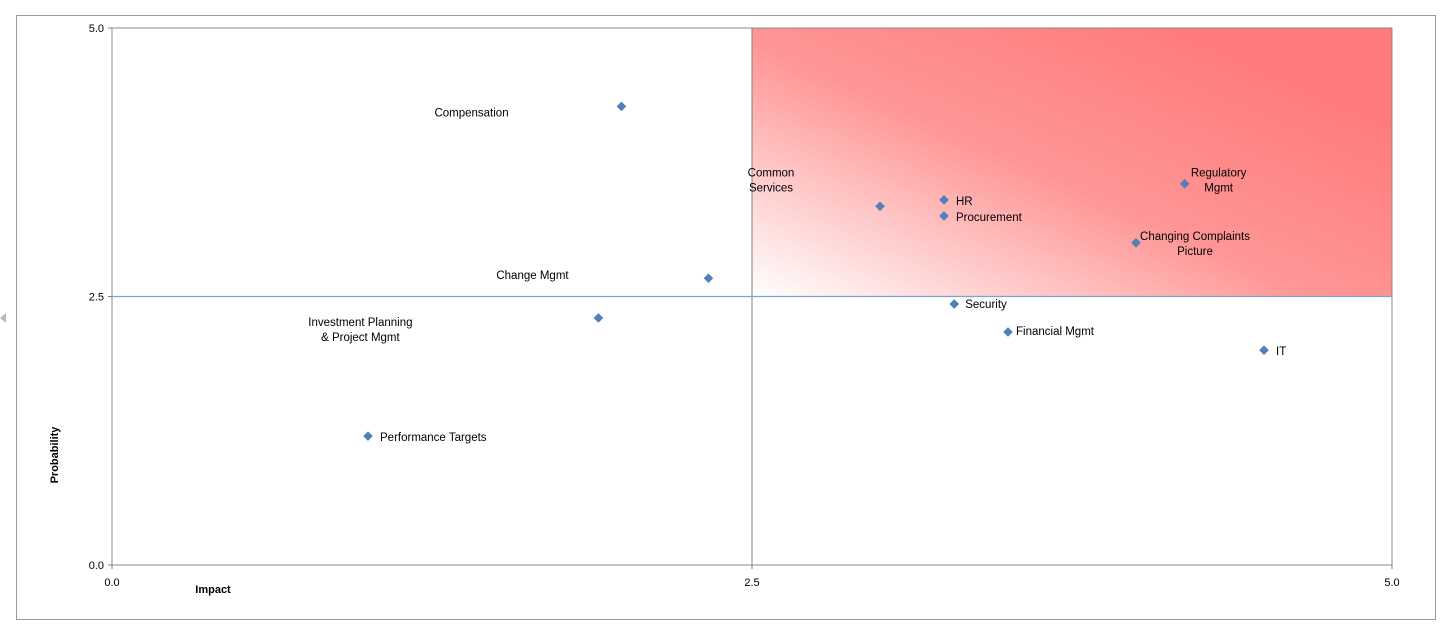  What do you see at coordinates (986, 305) in the screenshot?
I see `data-point-label: Security` at bounding box center [986, 305].